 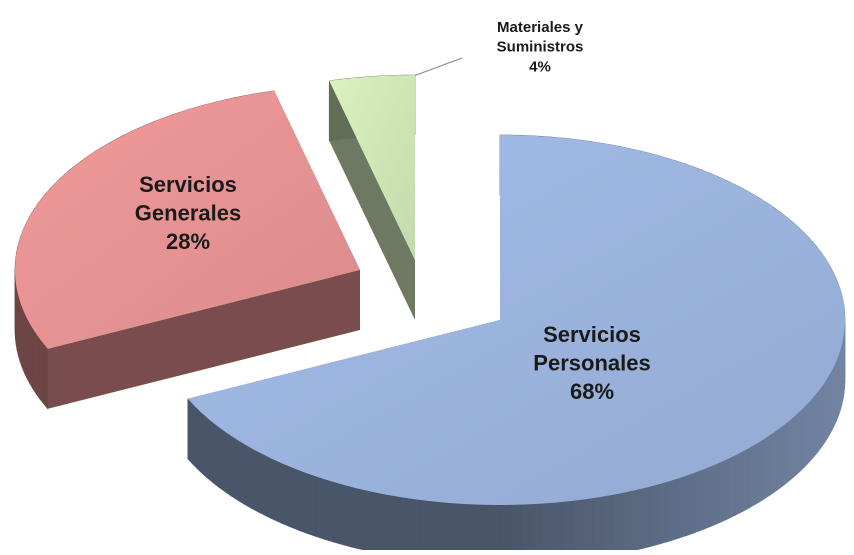 What do you see at coordinates (592, 391) in the screenshot?
I see `slice-value-label: 68%` at bounding box center [592, 391].